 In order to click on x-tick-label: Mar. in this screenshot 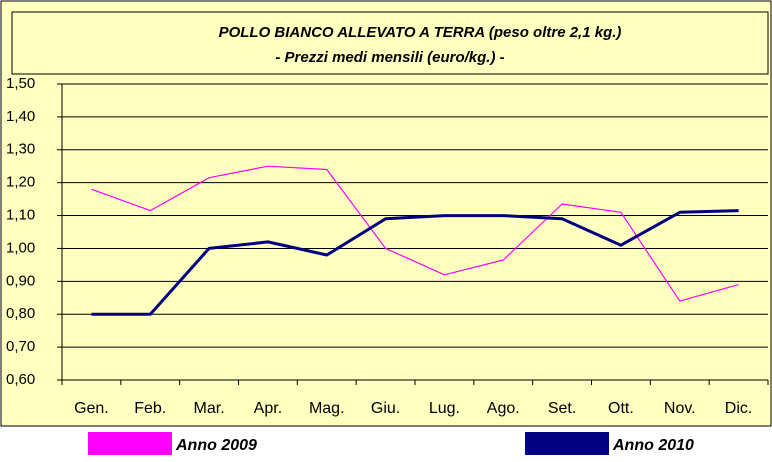, I will do `click(209, 408)`.